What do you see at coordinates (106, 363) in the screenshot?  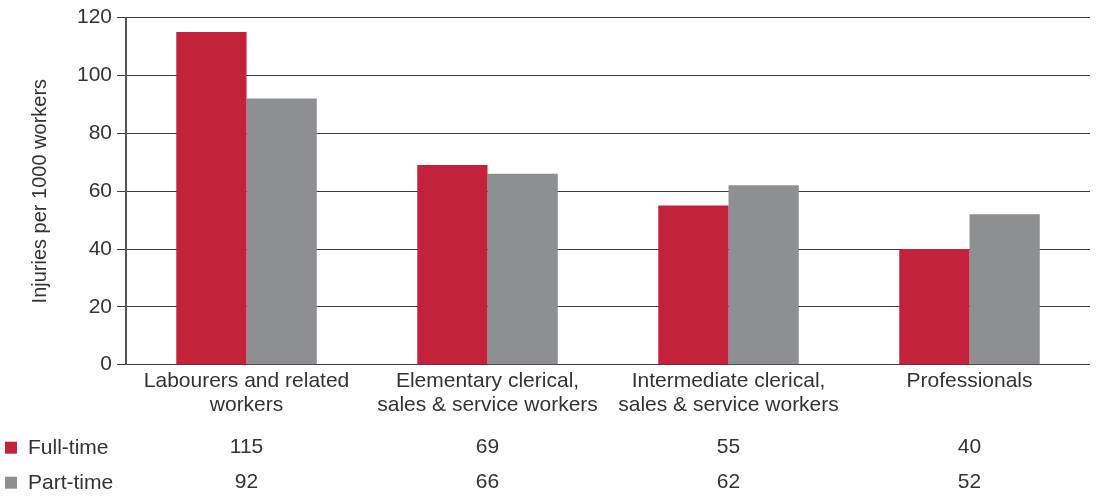 I see `y-tick-label: 0` at bounding box center [106, 363].